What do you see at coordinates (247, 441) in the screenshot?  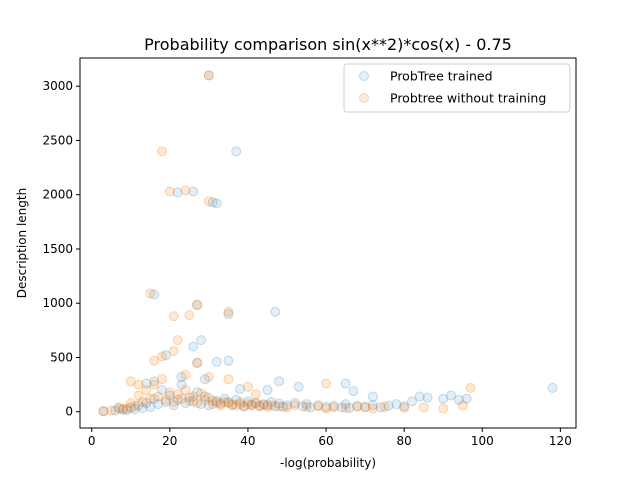 I see `x-tick-label-40: 40` at bounding box center [247, 441].